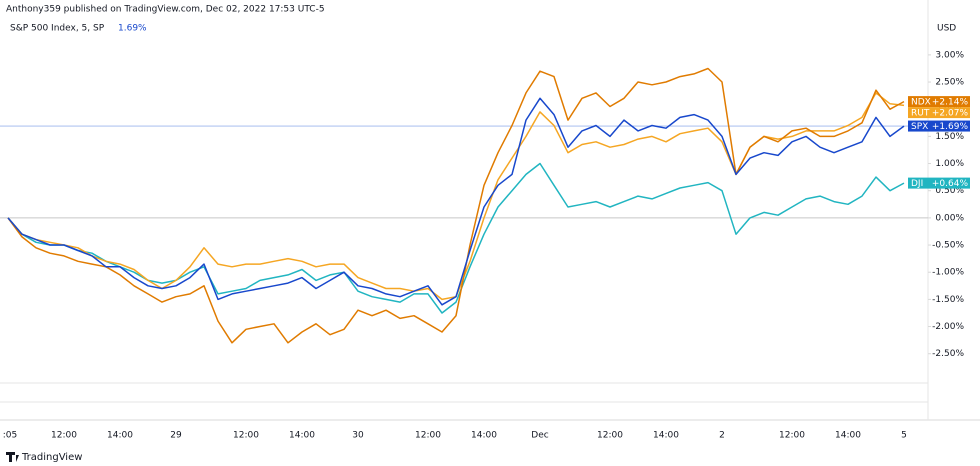 The width and height of the screenshot is (980, 466). What do you see at coordinates (722, 436) in the screenshot?
I see `x-tick-label: 2` at bounding box center [722, 436].